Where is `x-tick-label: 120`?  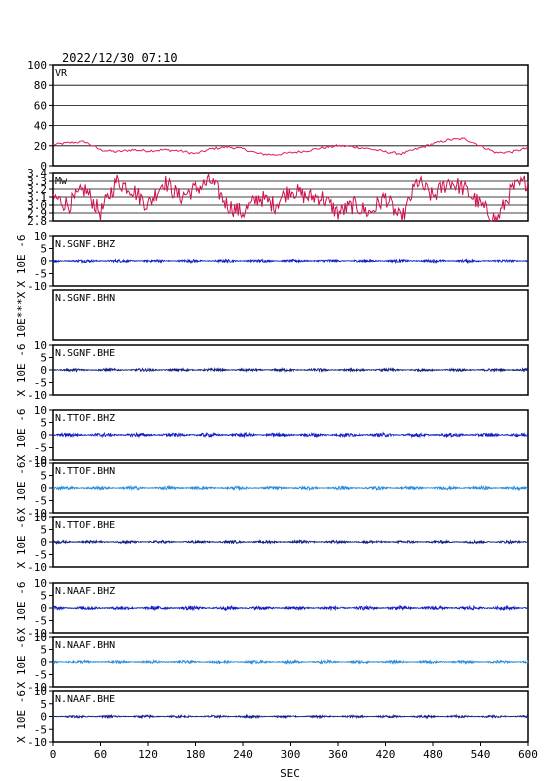 x-tick-label: 120 is located at coordinates (148, 754).